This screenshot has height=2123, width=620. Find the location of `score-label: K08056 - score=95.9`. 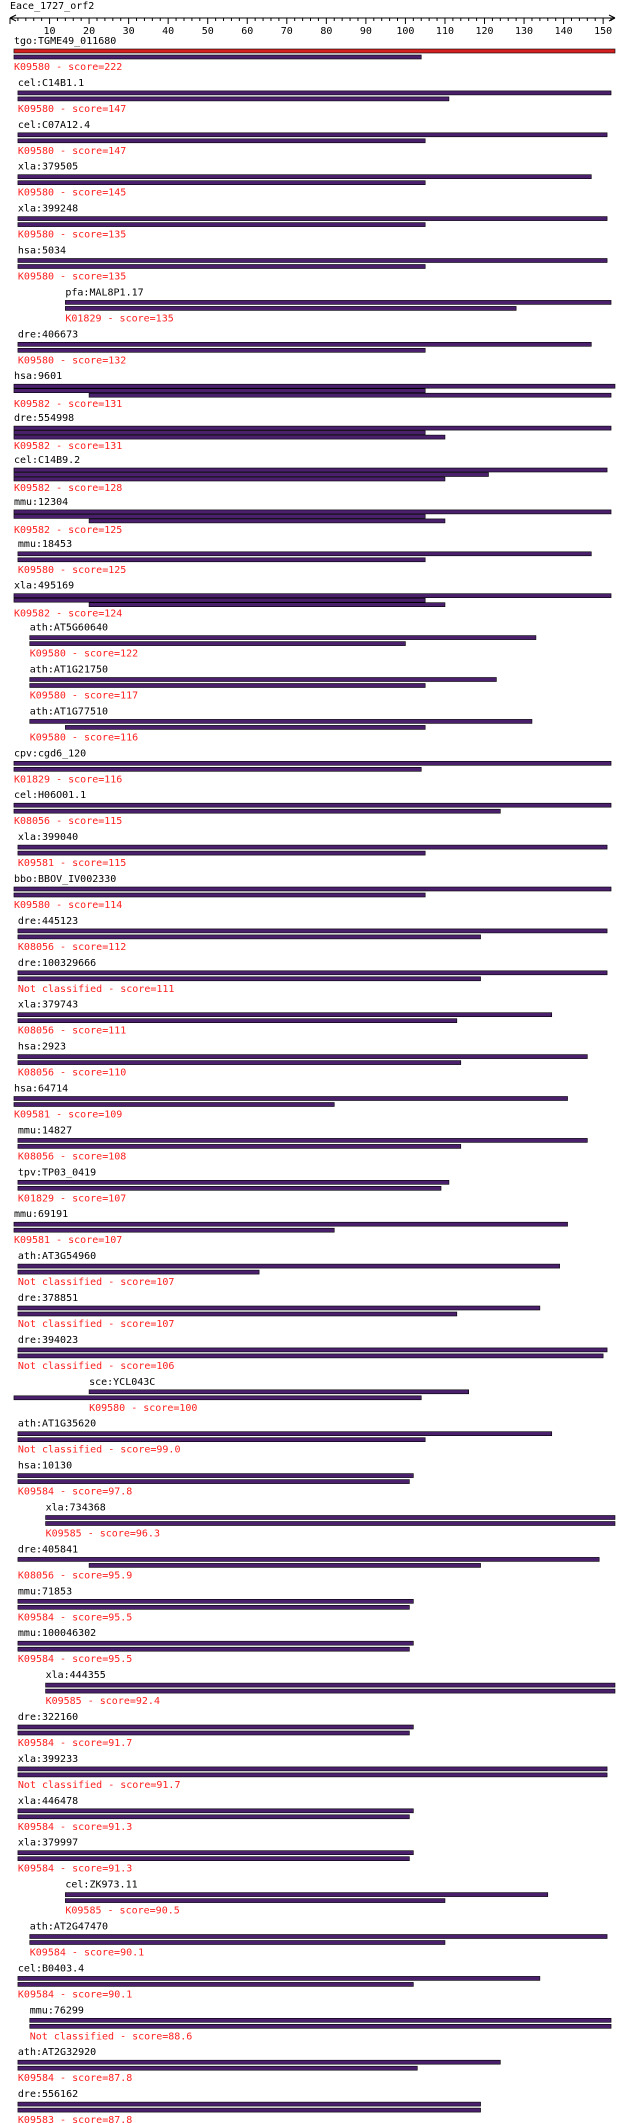

score-label: K08056 - score=95.9 is located at coordinates (75, 1575).